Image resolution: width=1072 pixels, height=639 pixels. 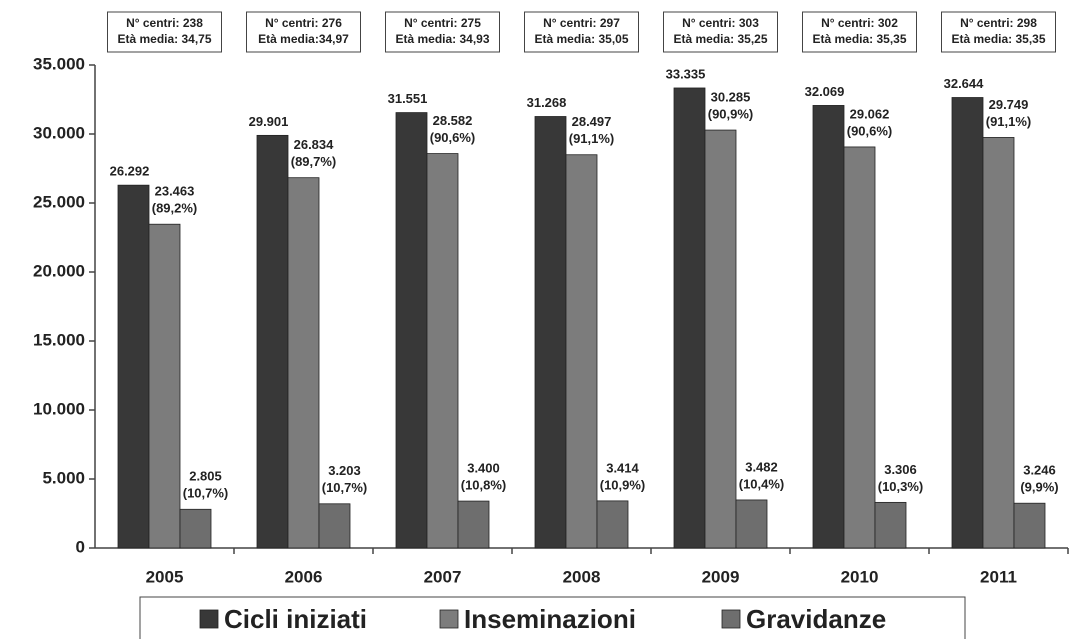 I want to click on y-tick-label: 35.000, so click(x=59, y=63).